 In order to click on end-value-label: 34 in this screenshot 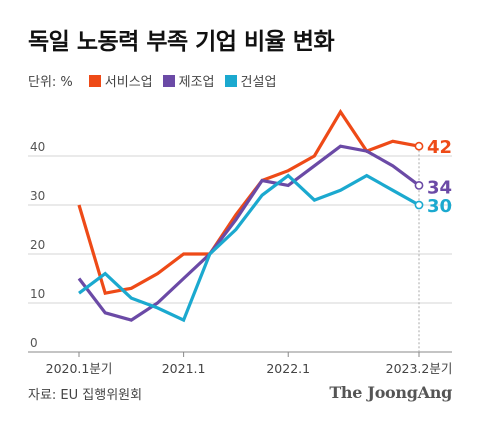, I will do `click(439, 187)`.